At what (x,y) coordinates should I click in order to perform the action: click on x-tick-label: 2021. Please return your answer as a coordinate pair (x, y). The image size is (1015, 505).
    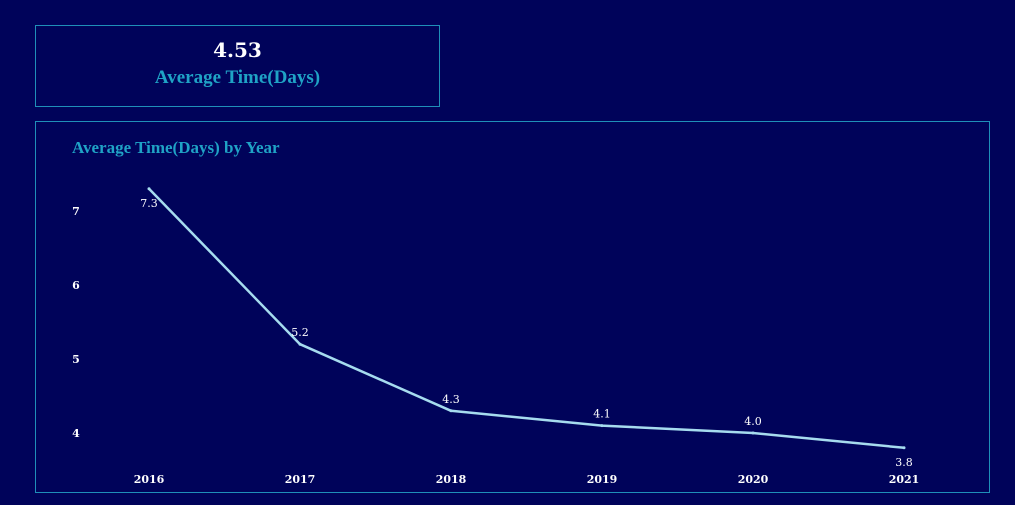
    Looking at the image, I should click on (904, 479).